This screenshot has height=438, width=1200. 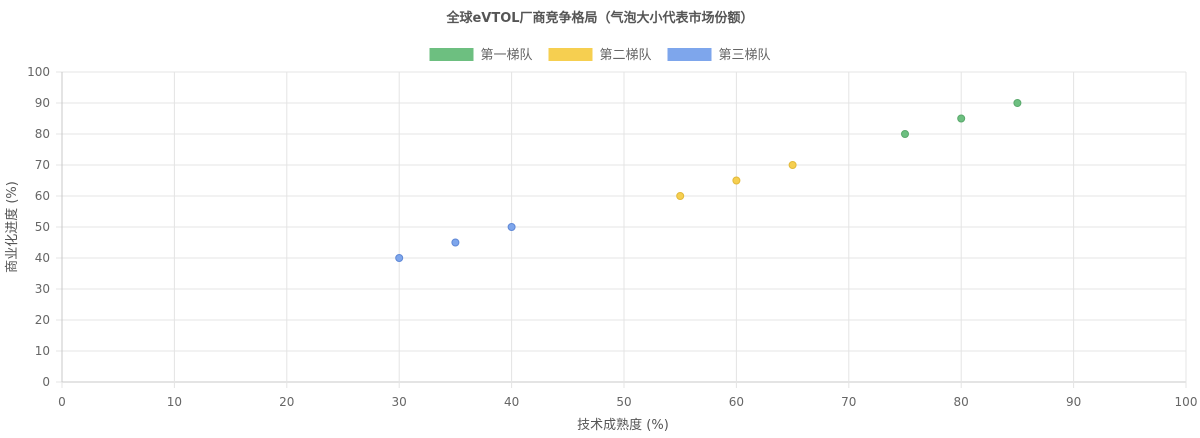 What do you see at coordinates (12, 227) in the screenshot?
I see `y-axis-label: 商业化进度 (%)` at bounding box center [12, 227].